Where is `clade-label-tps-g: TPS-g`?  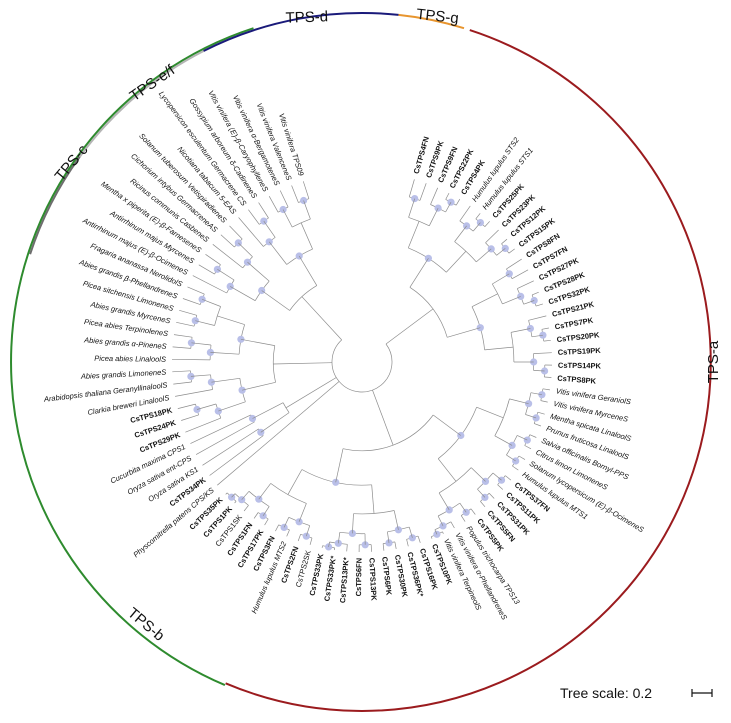 clade-label-tps-g: TPS-g is located at coordinates (437, 16).